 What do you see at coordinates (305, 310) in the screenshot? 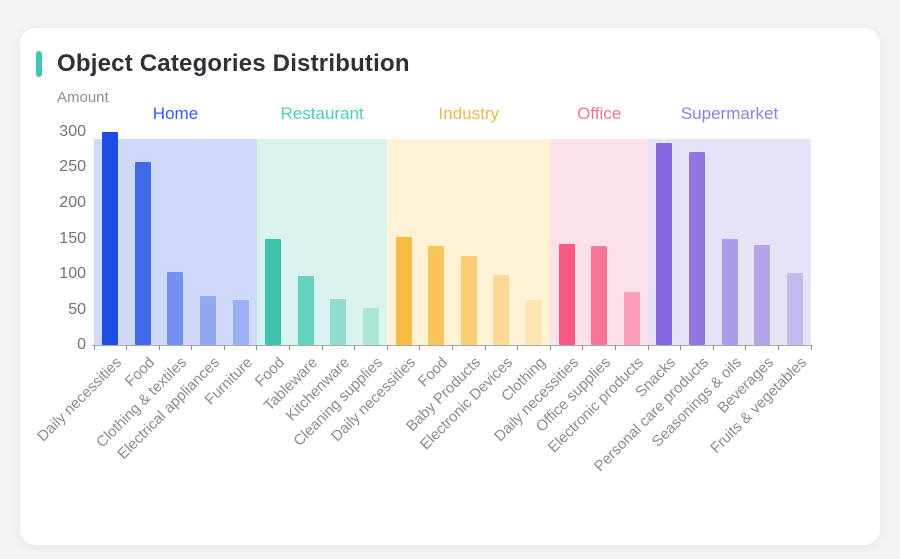
I see `bar-tableware` at bounding box center [305, 310].